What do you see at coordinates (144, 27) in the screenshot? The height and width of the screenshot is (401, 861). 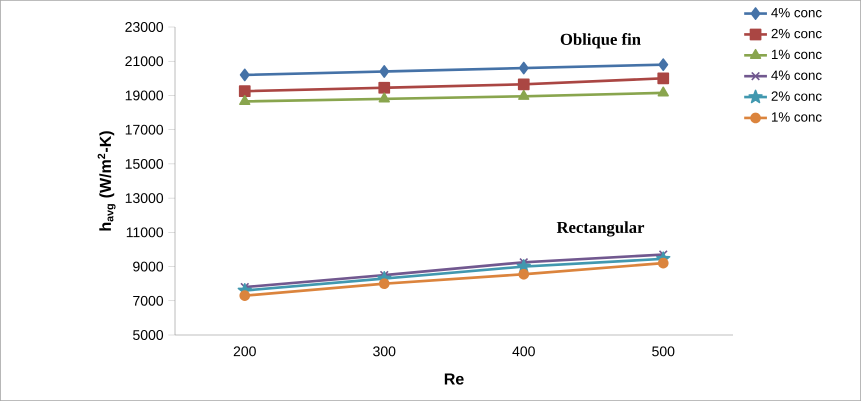 I see `y-tick-label: 23000` at bounding box center [144, 27].